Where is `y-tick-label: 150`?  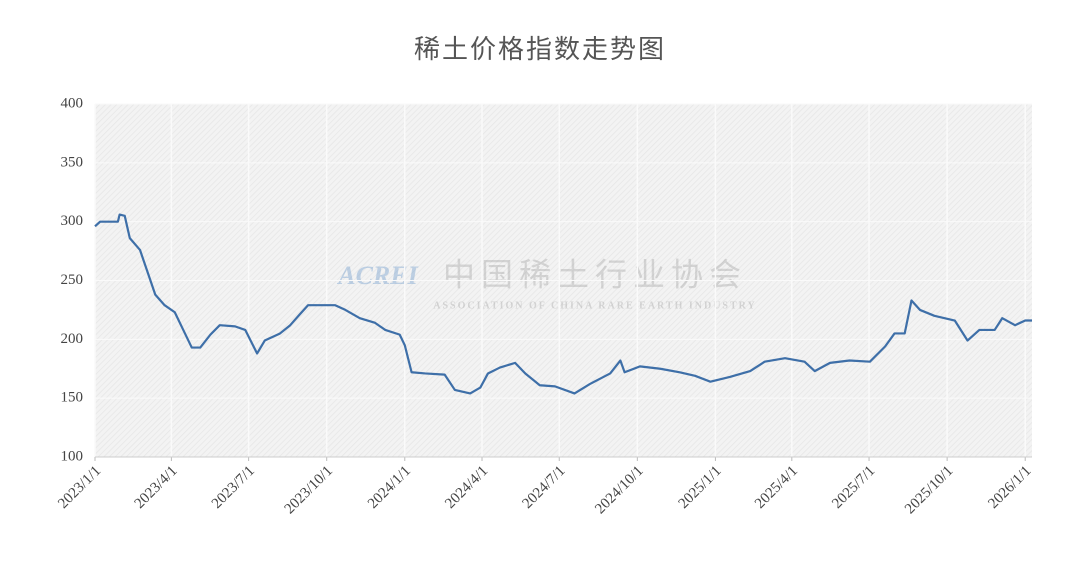
y-tick-label: 150 is located at coordinates (72, 398).